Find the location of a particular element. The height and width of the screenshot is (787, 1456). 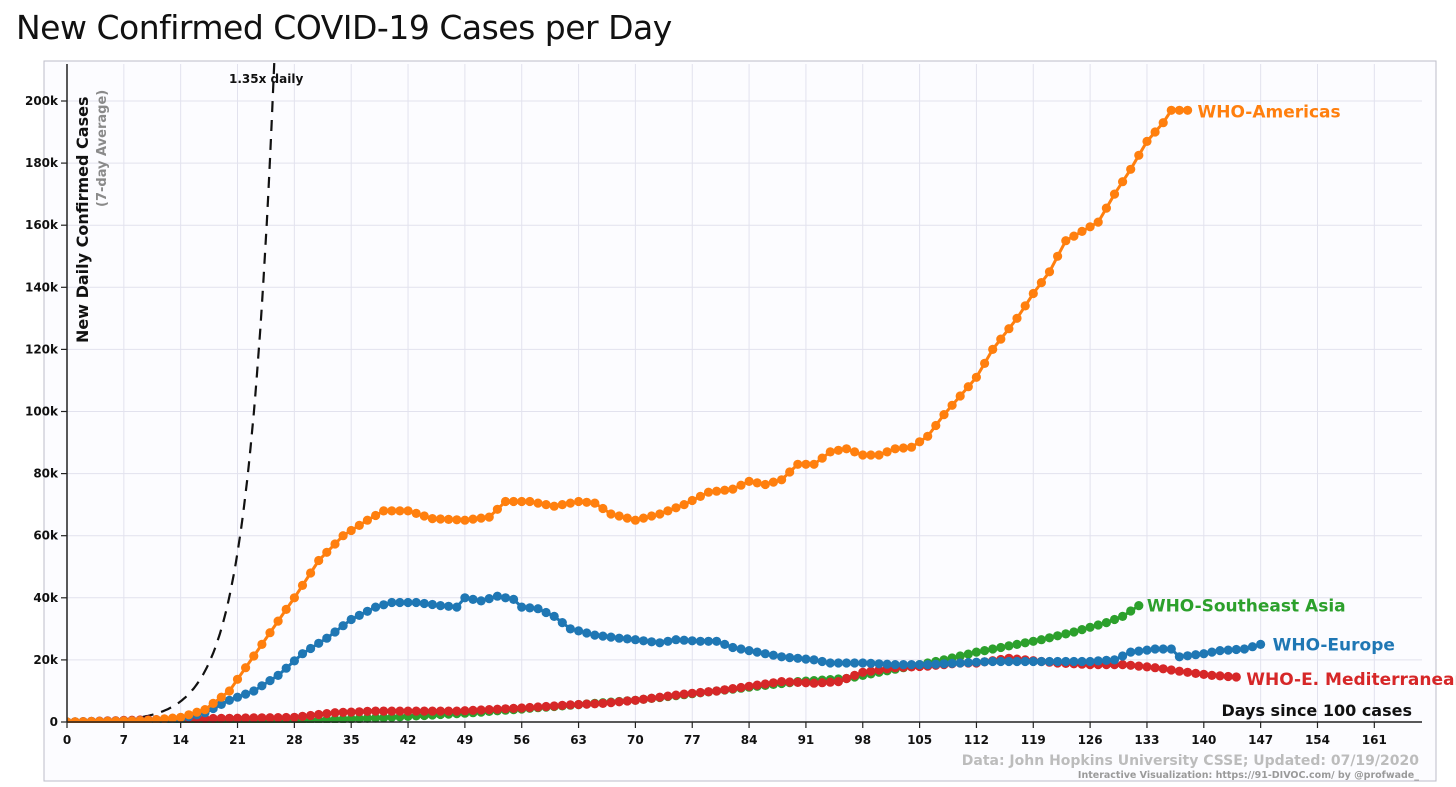

x-tick-label: 42 is located at coordinates (408, 740).